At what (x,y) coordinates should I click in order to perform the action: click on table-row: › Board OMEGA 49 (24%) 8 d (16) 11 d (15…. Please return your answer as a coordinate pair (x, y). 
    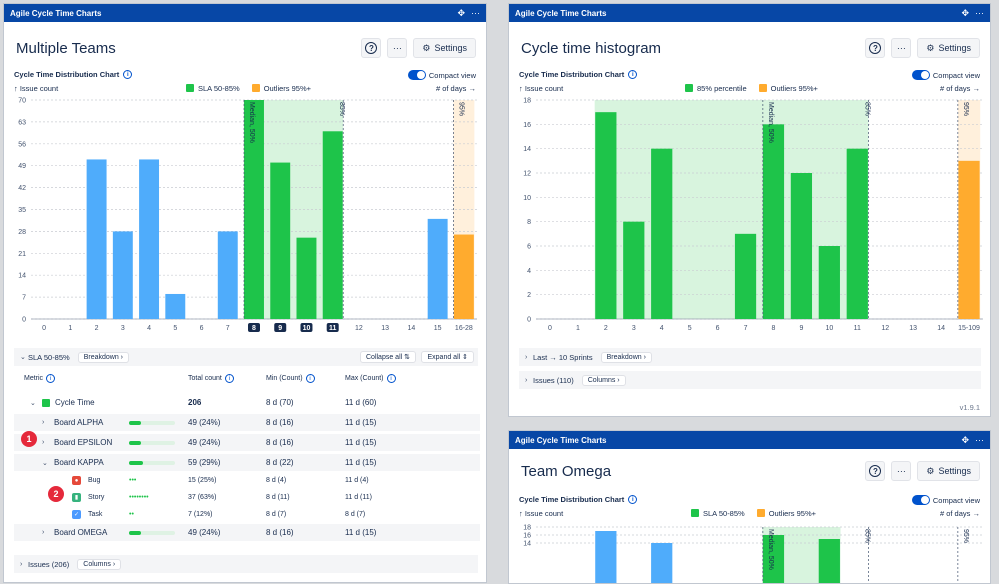
    Looking at the image, I should click on (247, 532).